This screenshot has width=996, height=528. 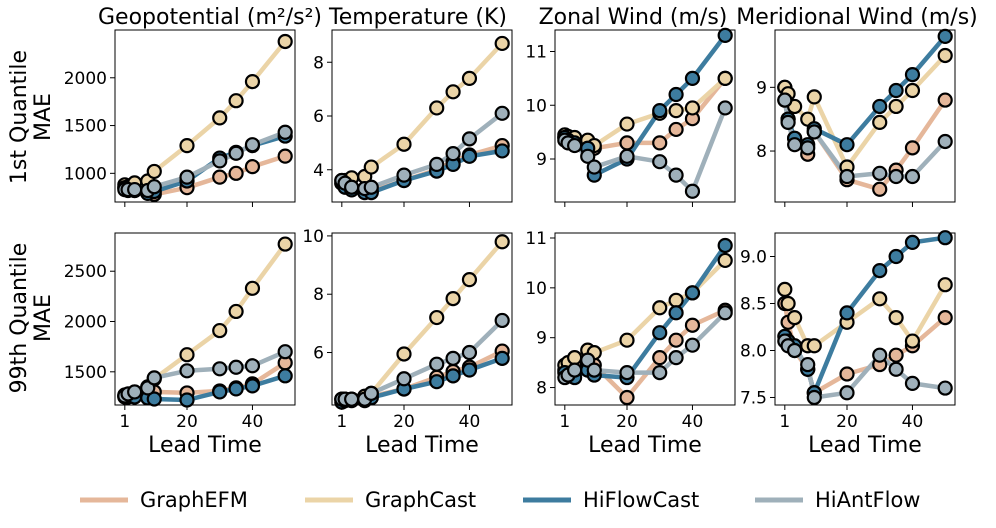 I want to click on series-line-graphcast-r1c3, so click(x=865, y=315).